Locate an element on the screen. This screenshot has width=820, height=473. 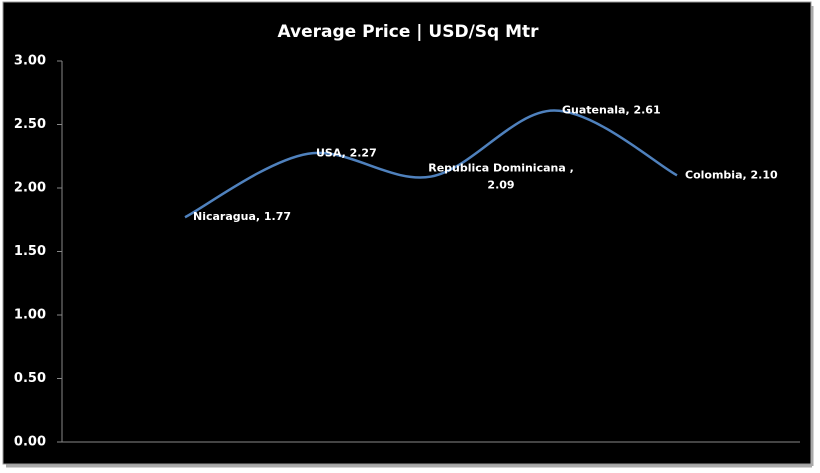
data-label: Republica Dominicana , 2.09 is located at coordinates (501, 177).